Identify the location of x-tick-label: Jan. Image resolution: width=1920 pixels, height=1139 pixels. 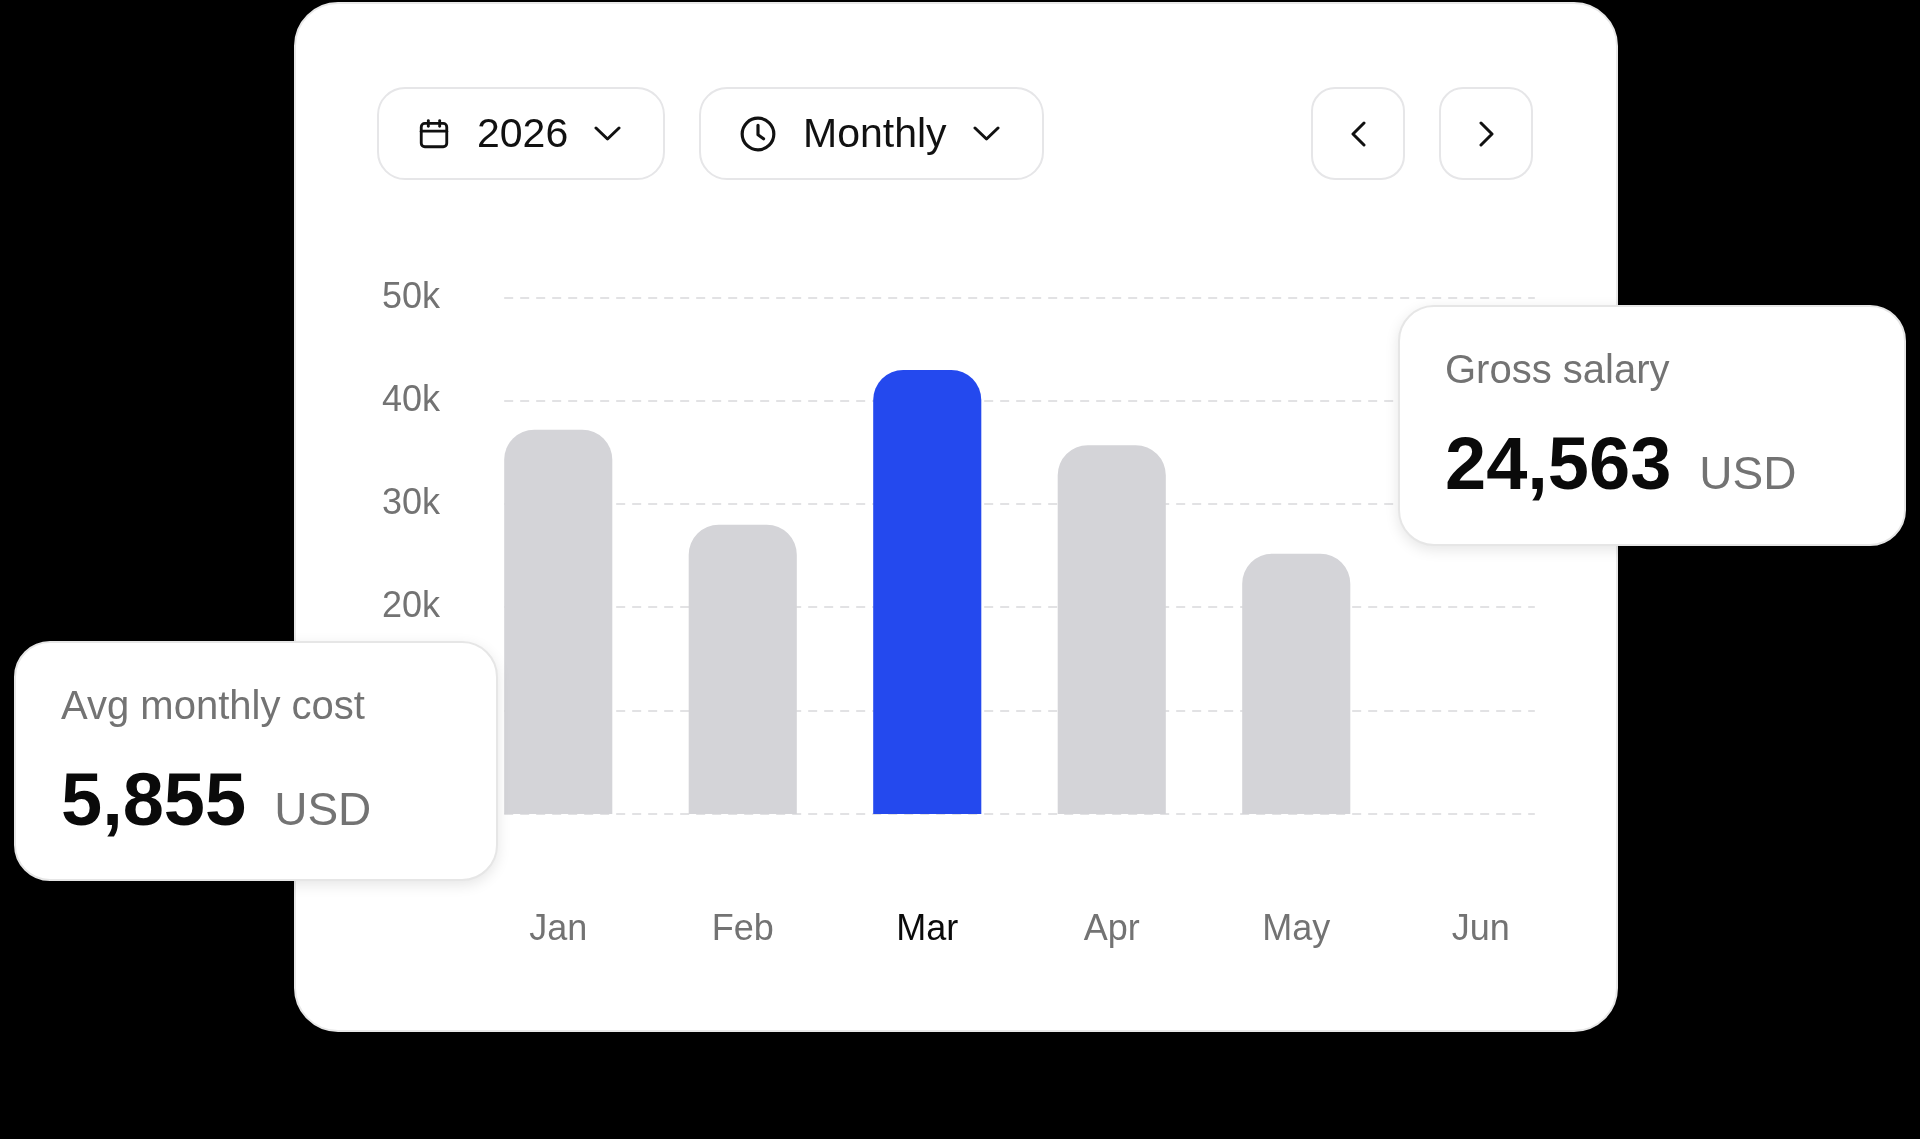
(558, 927).